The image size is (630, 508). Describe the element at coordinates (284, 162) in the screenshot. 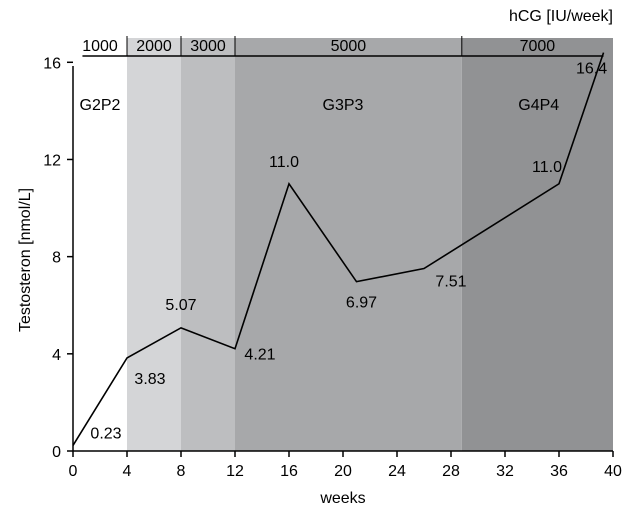

I see `data-label-4: 11.0` at that location.